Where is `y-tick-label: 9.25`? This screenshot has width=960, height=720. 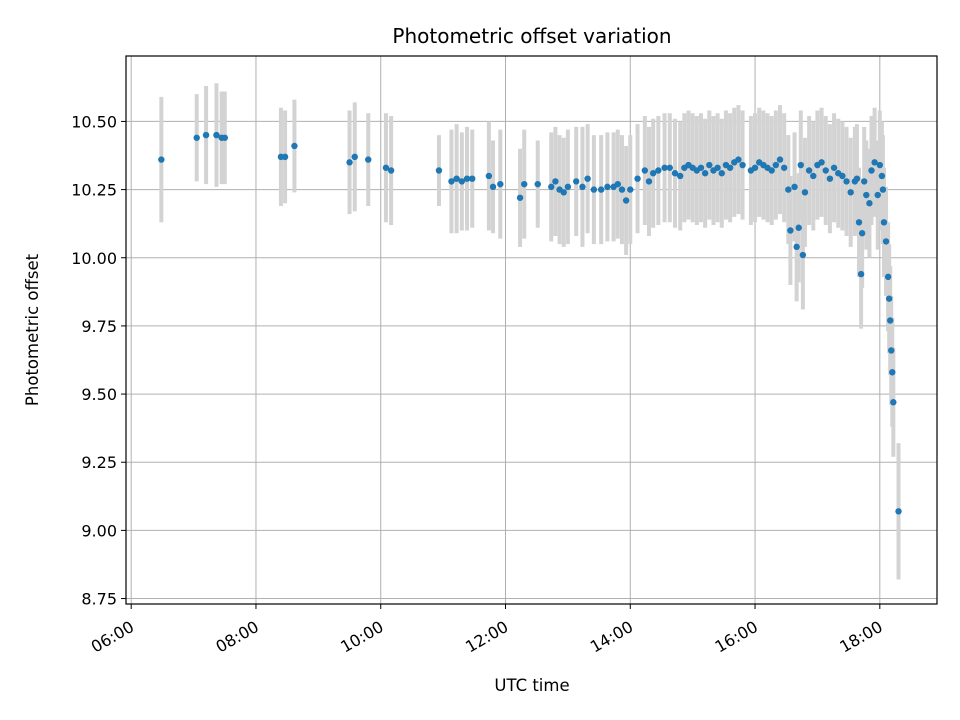 y-tick-label: 9.25 is located at coordinates (99, 462).